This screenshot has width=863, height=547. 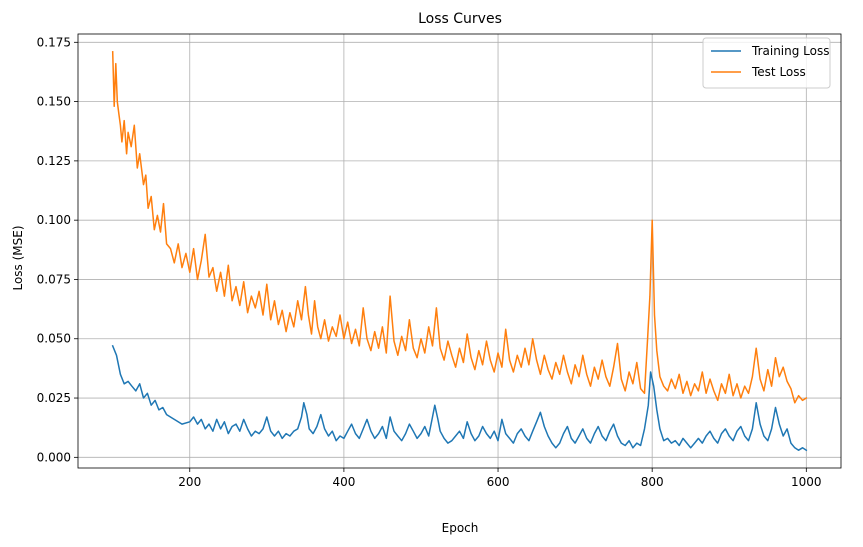 What do you see at coordinates (498, 482) in the screenshot?
I see `x-tick-label: 600` at bounding box center [498, 482].